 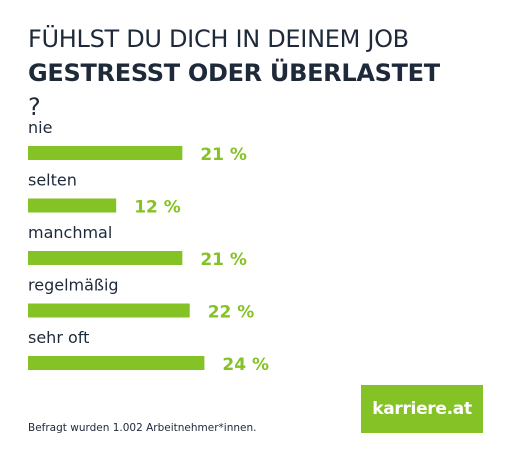 I want to click on category-label: regelmäßig, so click(x=73, y=285).